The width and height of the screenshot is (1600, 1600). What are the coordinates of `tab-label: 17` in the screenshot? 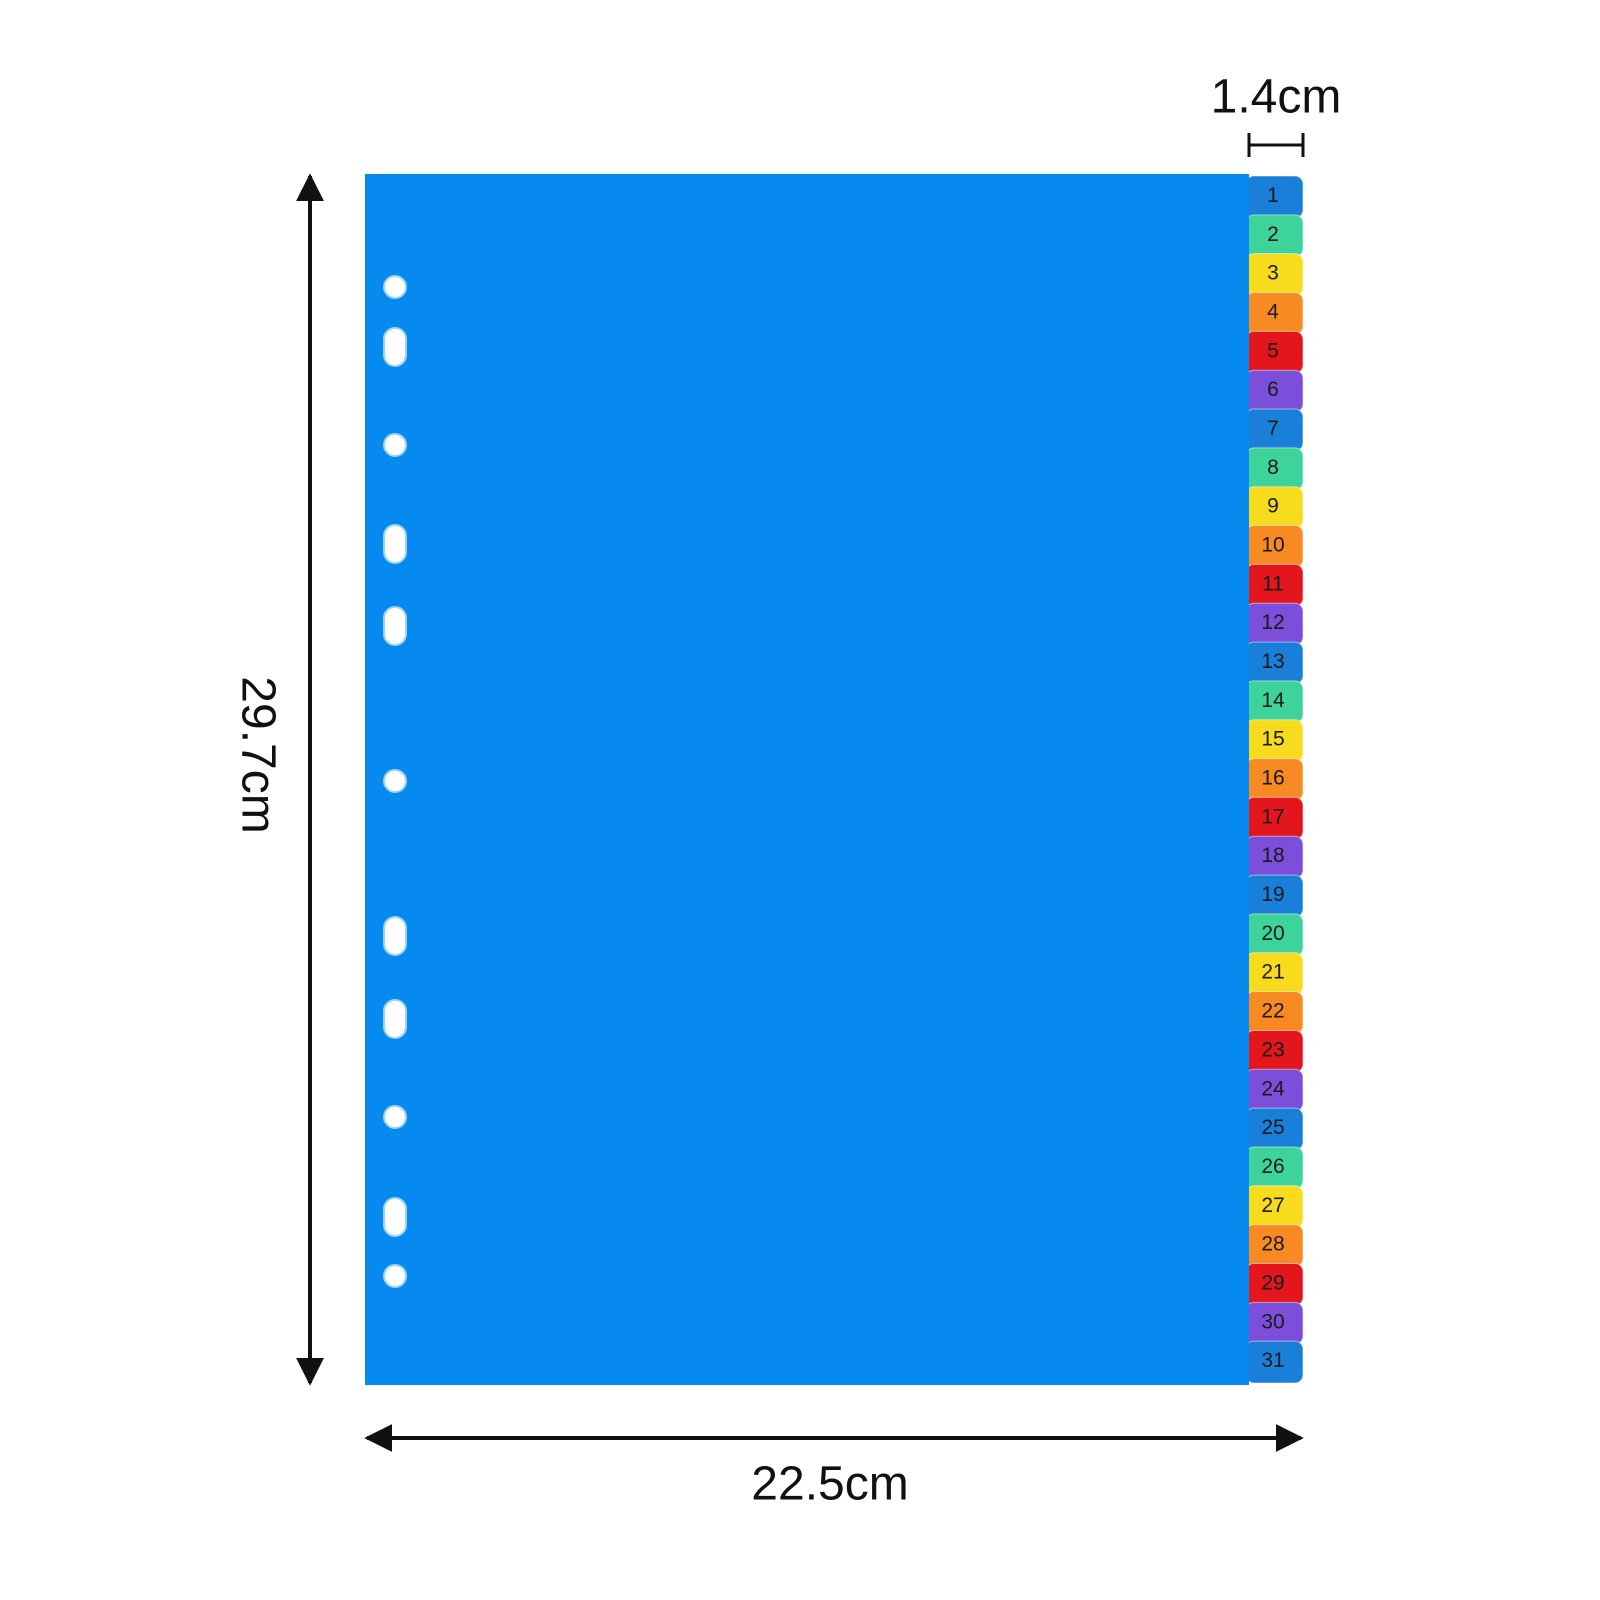 It's located at (1272, 816).